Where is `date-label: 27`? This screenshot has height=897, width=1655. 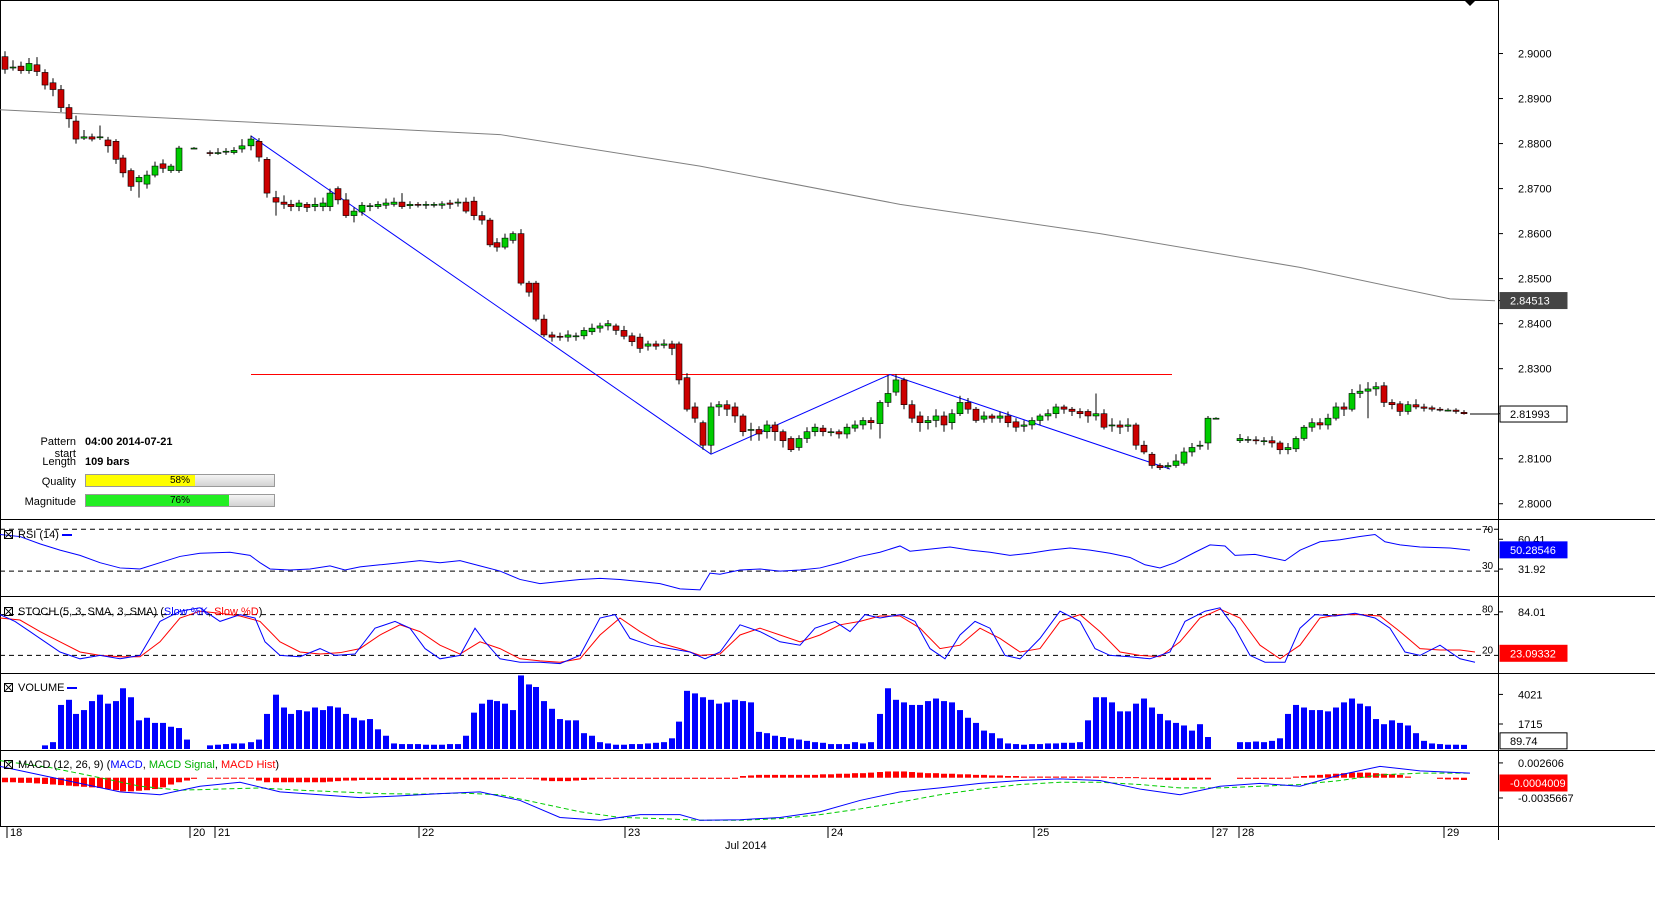 date-label: 27 is located at coordinates (1222, 833).